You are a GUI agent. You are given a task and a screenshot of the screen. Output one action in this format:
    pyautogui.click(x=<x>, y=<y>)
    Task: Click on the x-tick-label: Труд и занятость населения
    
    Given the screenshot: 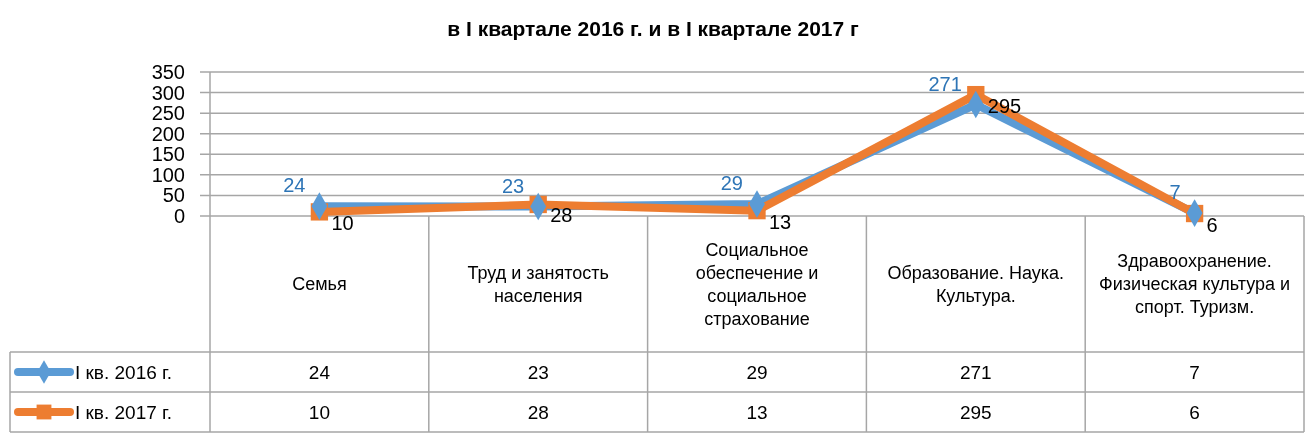 What is the action you would take?
    pyautogui.click(x=538, y=284)
    